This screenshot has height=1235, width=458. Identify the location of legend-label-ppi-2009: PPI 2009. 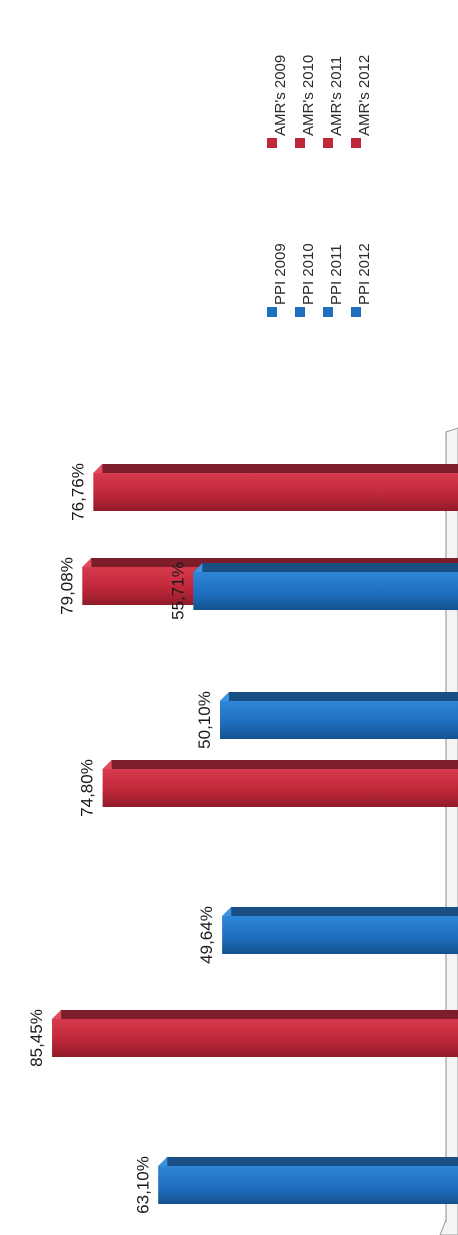
(280, 274).